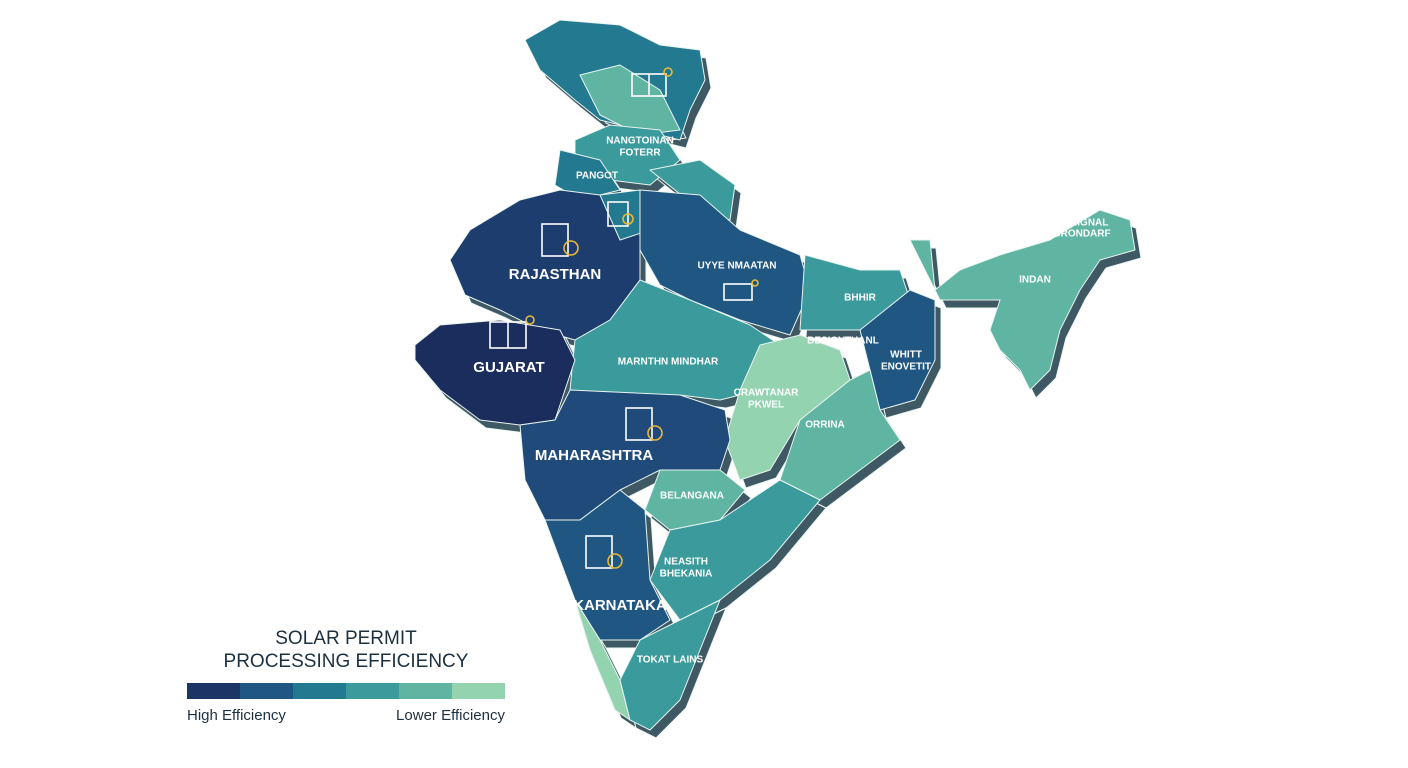 The height and width of the screenshot is (768, 1408). What do you see at coordinates (602, 385) in the screenshot?
I see `permit-icon` at bounding box center [602, 385].